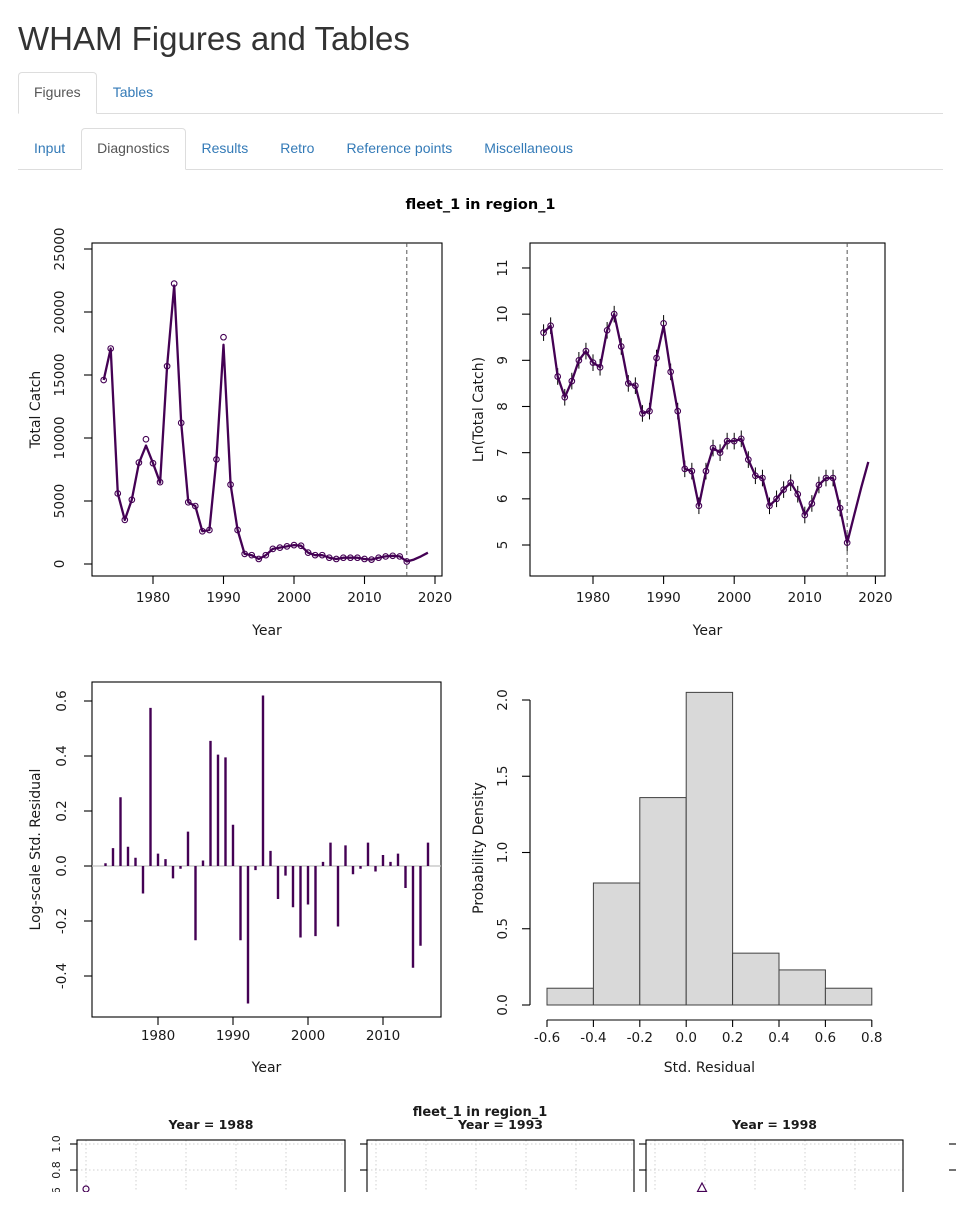 This screenshot has width=961, height=1219. Describe the element at coordinates (479, 848) in the screenshot. I see `svg-text: Probability Density` at that location.